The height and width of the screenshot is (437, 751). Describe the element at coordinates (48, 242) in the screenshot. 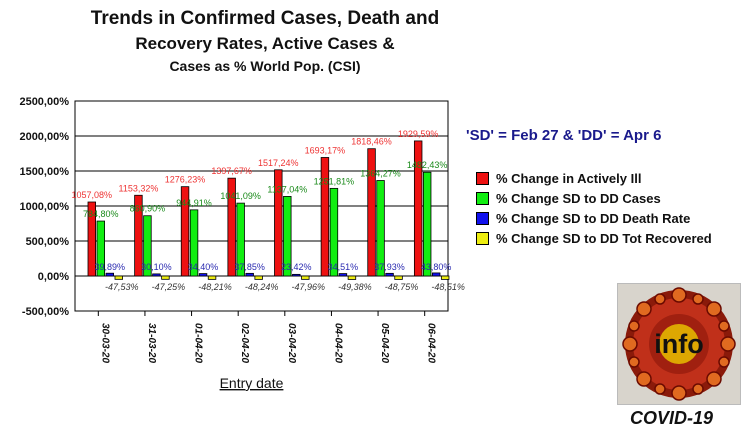

I see `y-tick-label: 500,00%` at that location.